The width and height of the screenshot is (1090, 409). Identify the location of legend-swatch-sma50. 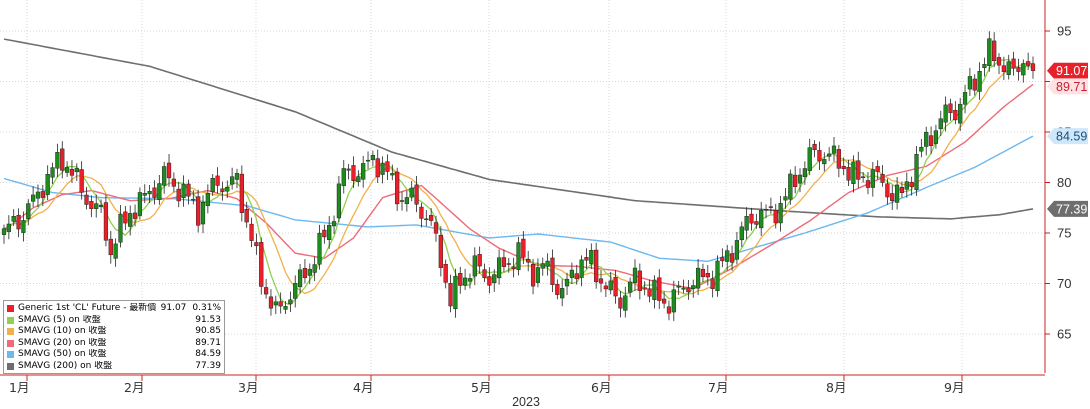
(10, 355).